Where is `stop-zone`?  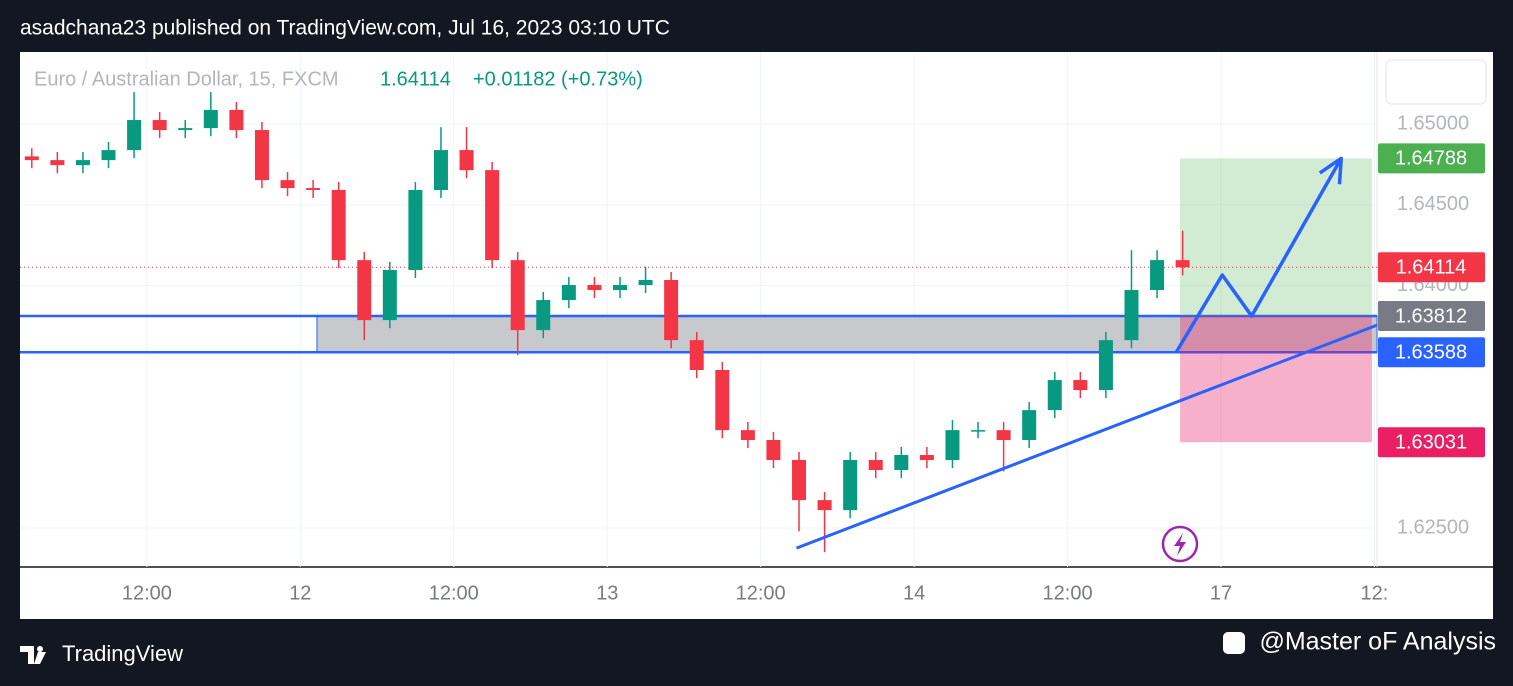
stop-zone is located at coordinates (1276, 379).